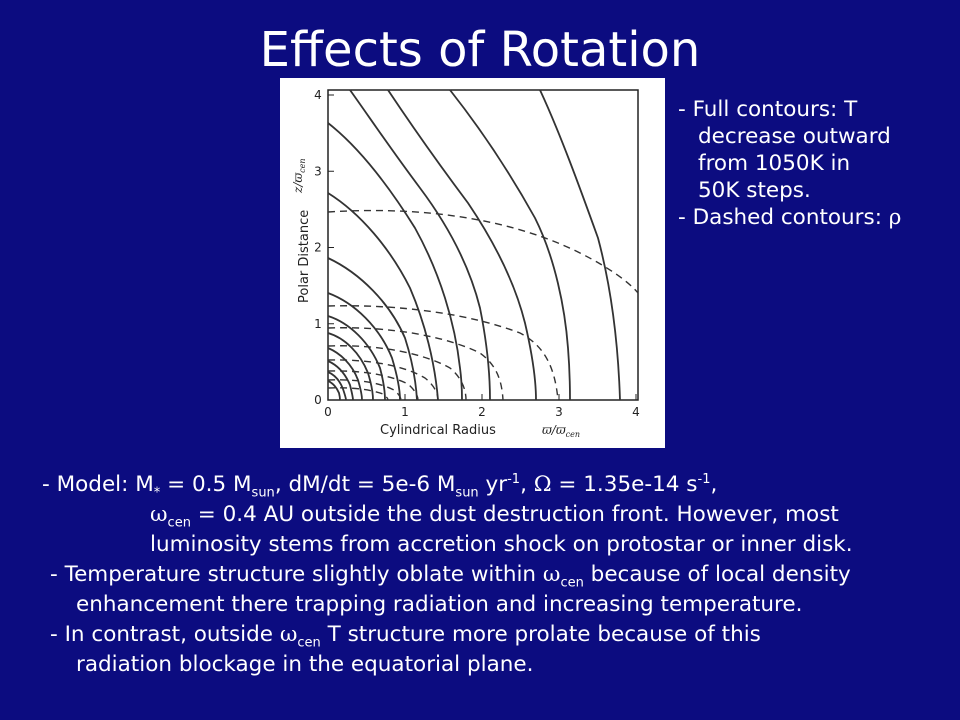  I want to click on contrast-line1-post: T structure more prolate because of this, so click(540, 634).